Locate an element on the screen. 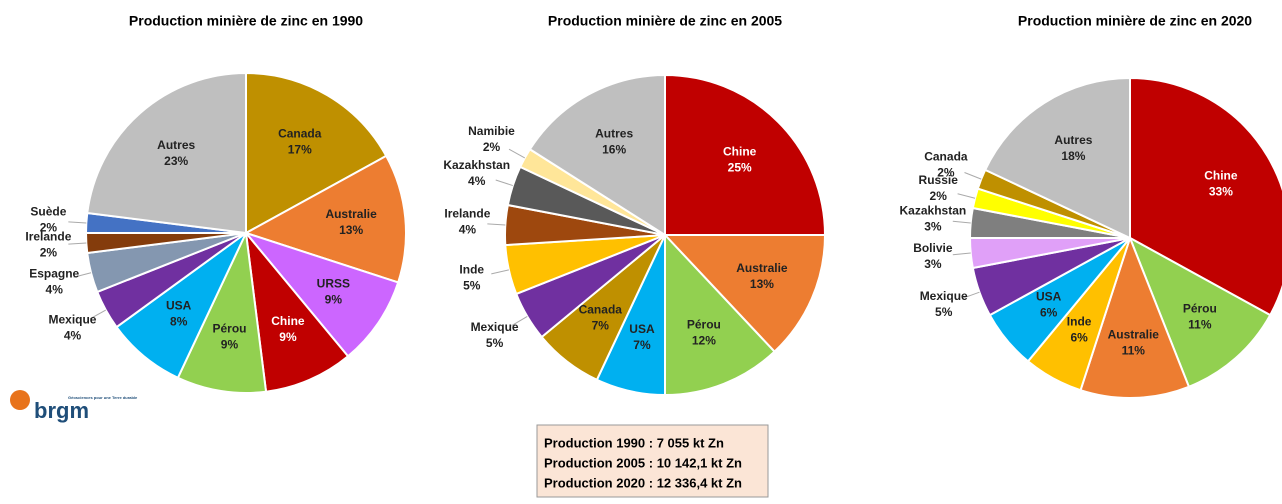  chart-title: Production minière de zinc en 2005 is located at coordinates (665, 21).